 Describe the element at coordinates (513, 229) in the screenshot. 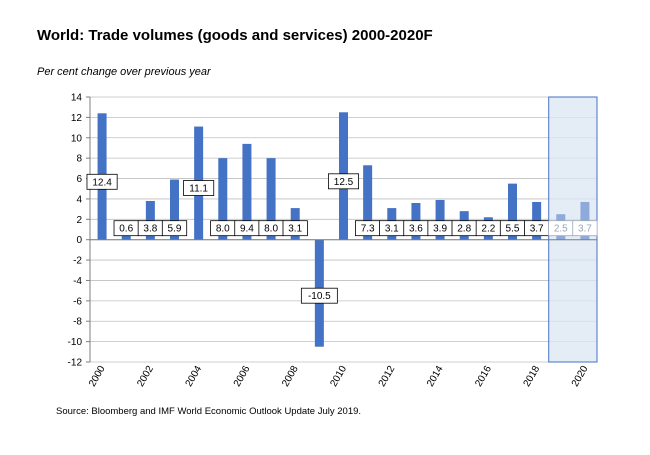

I see `data-label: 5.5` at that location.